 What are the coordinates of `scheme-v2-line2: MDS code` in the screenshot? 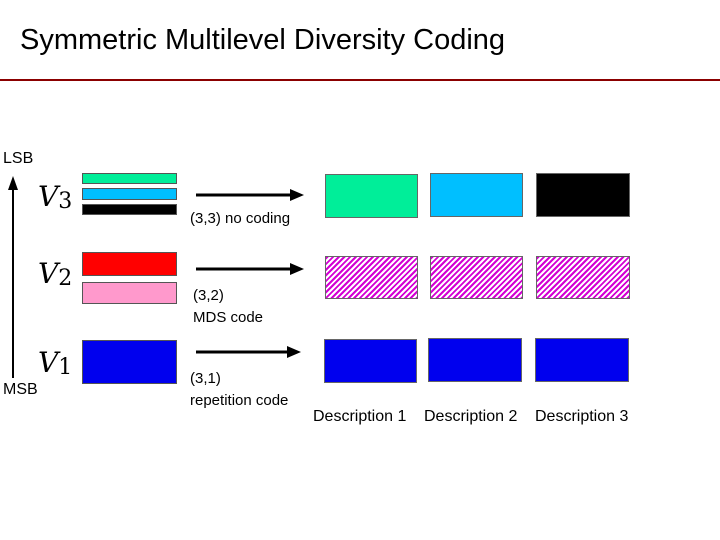 It's located at (228, 317).